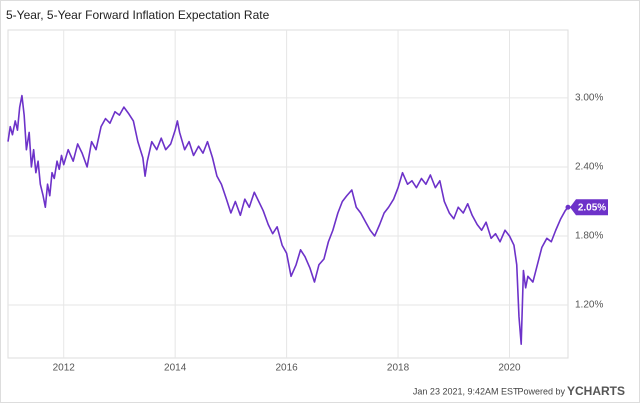 The image size is (640, 408). I want to click on last-value-label: 2.05%, so click(592, 207).